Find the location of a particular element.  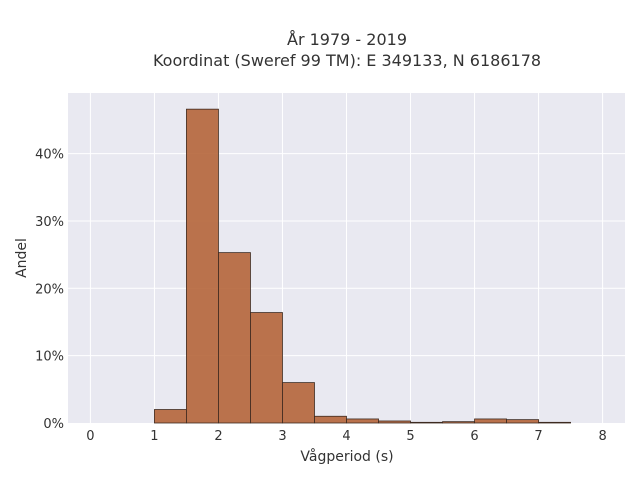

y-tick-label: 0% is located at coordinates (53, 424).